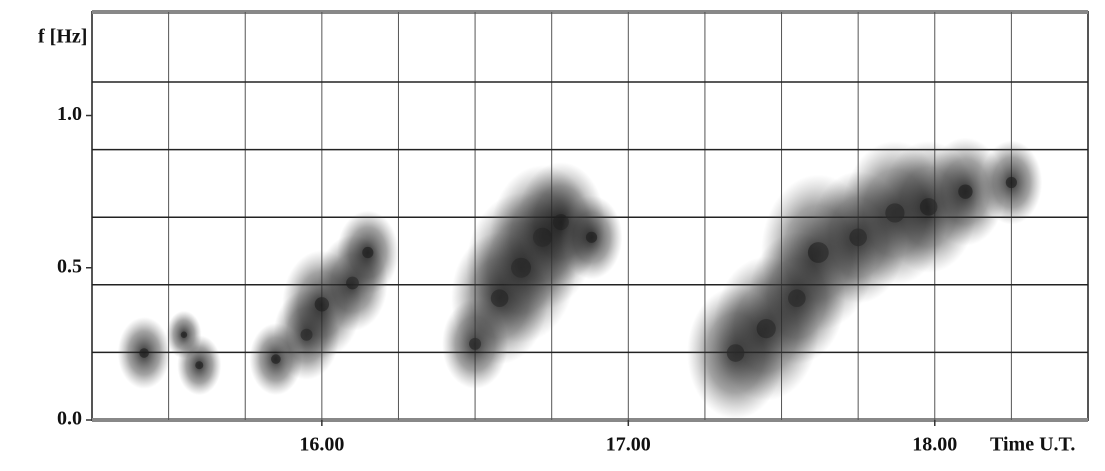  Describe the element at coordinates (69, 266) in the screenshot. I see `y-tick-label: 0.5` at that location.